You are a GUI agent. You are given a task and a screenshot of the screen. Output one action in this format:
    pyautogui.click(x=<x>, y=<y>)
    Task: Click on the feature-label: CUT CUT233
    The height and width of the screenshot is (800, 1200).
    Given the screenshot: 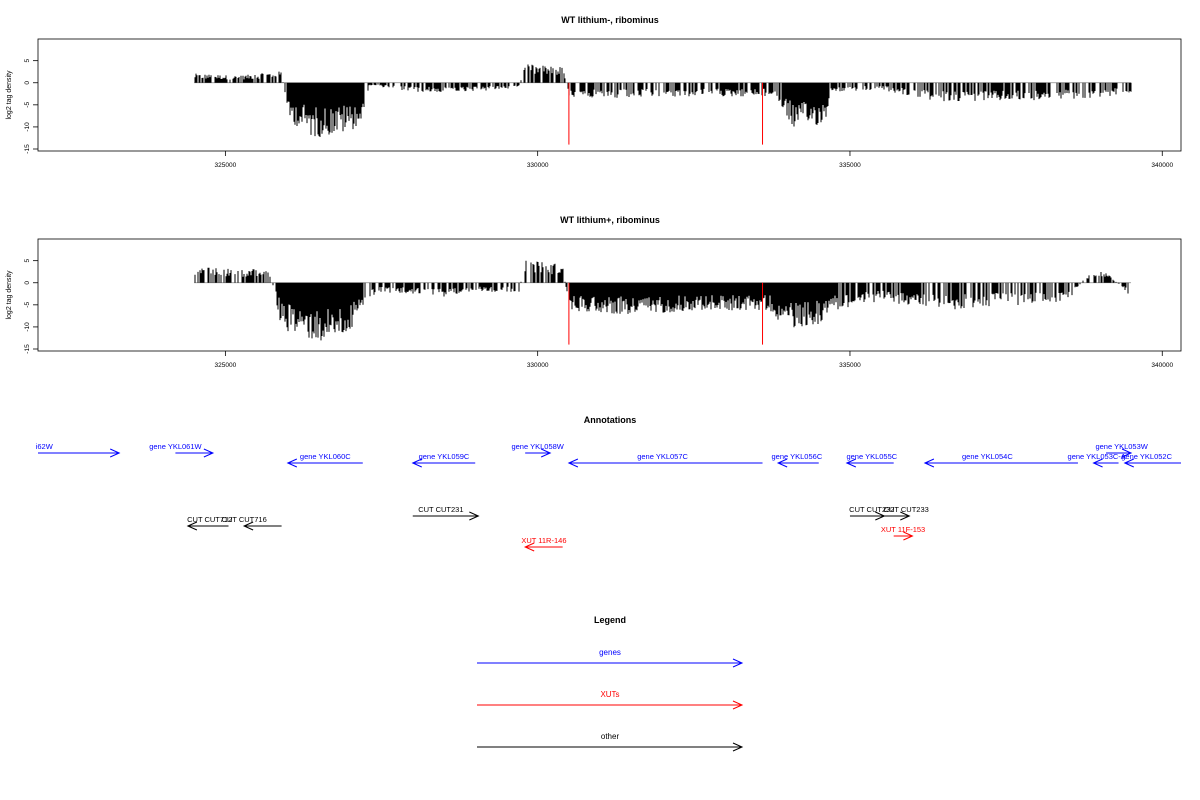 What is the action you would take?
    pyautogui.click(x=906, y=509)
    